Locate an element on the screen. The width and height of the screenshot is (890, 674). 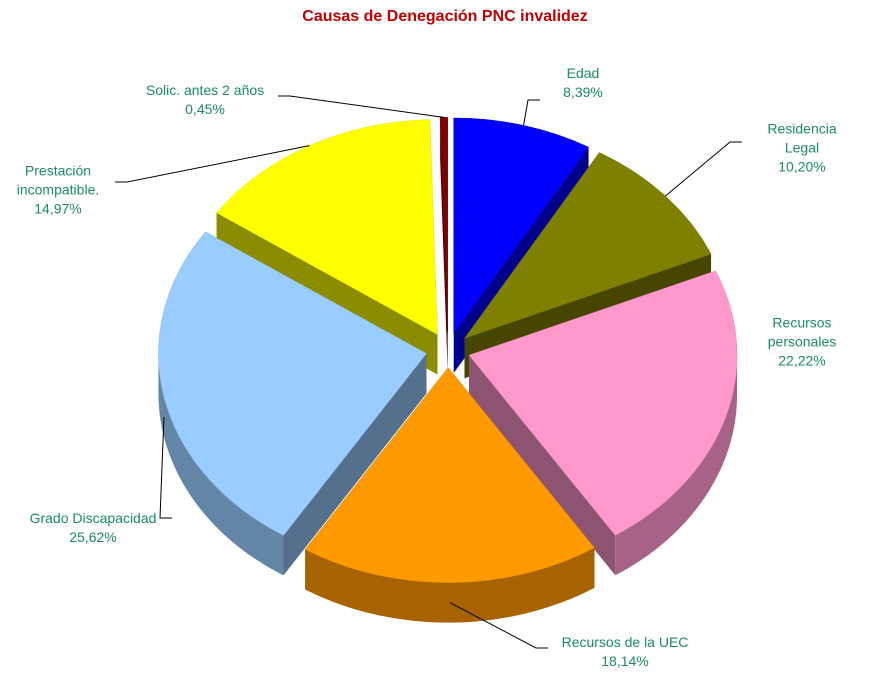
data-label: Edad 8,39% is located at coordinates (583, 83).